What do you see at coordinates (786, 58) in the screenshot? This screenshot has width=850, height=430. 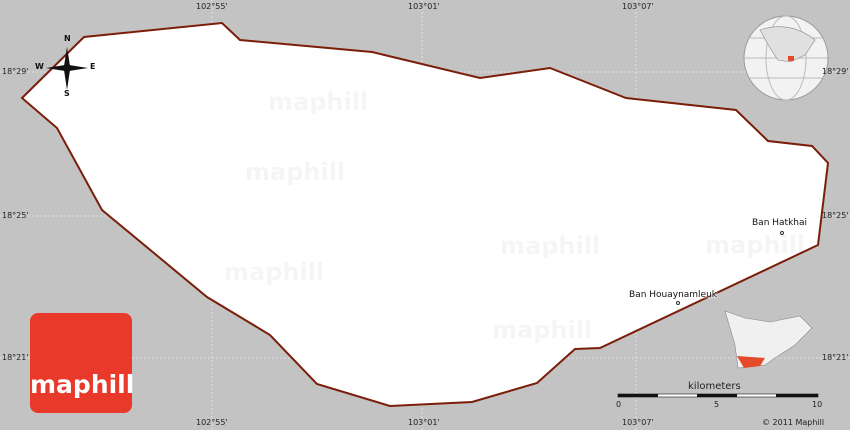 I see `globe-locator-icon` at bounding box center [786, 58].